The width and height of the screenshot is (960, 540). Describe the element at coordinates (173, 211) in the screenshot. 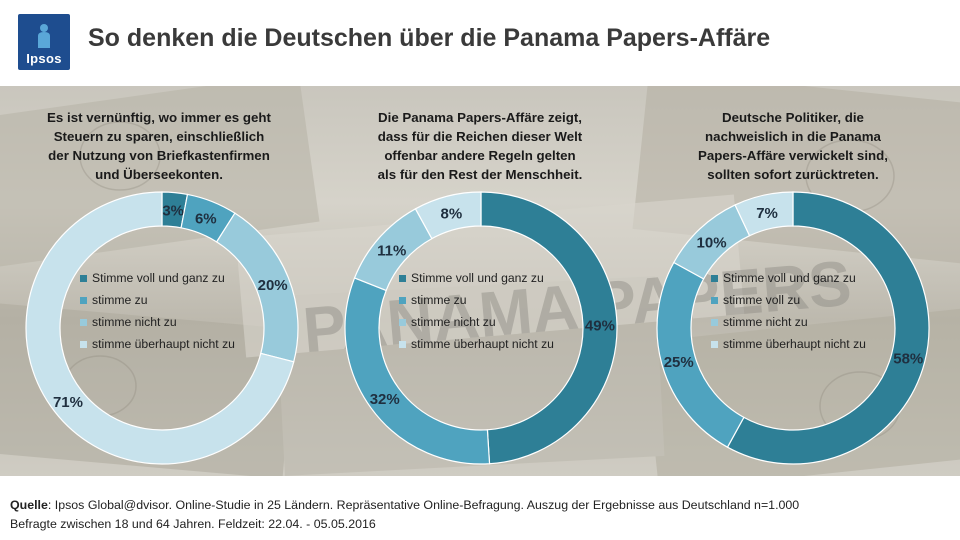

I see `data-label: 3%` at that location.